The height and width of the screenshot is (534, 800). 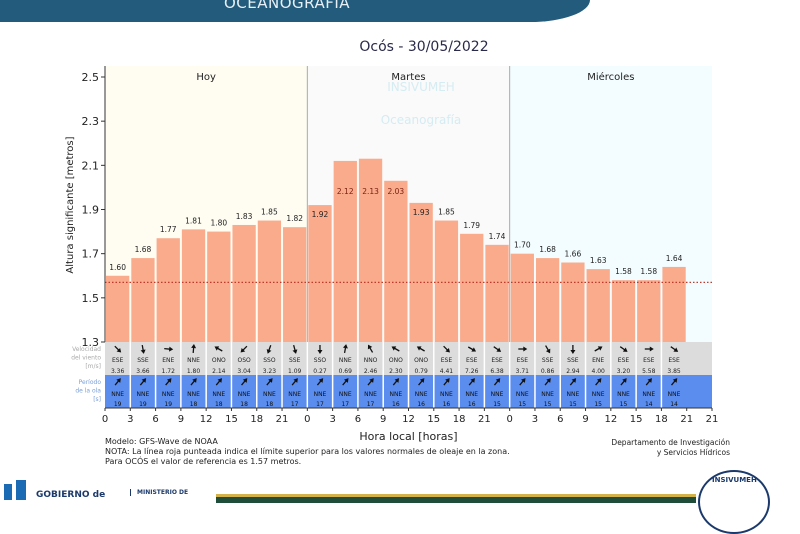 What do you see at coordinates (97, 399) in the screenshot?
I see `wave-row-label: [s]` at bounding box center [97, 399].